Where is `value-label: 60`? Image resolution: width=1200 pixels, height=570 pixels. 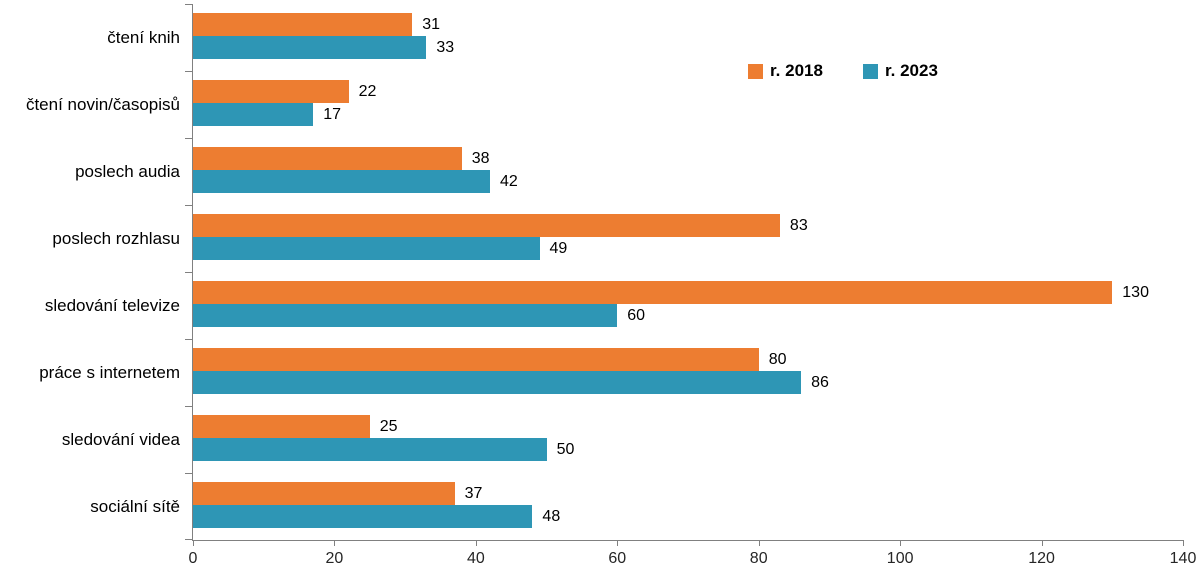
value-label: 60 is located at coordinates (636, 315).